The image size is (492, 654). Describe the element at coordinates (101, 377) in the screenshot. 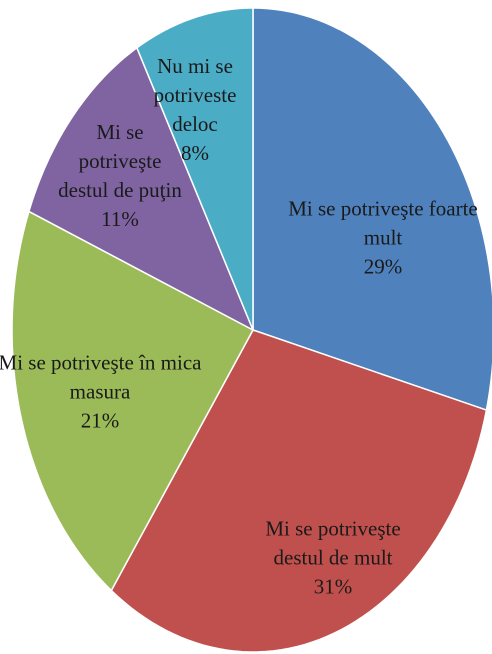

I see `category-label: Mi se potriveşte în mica masura` at that location.